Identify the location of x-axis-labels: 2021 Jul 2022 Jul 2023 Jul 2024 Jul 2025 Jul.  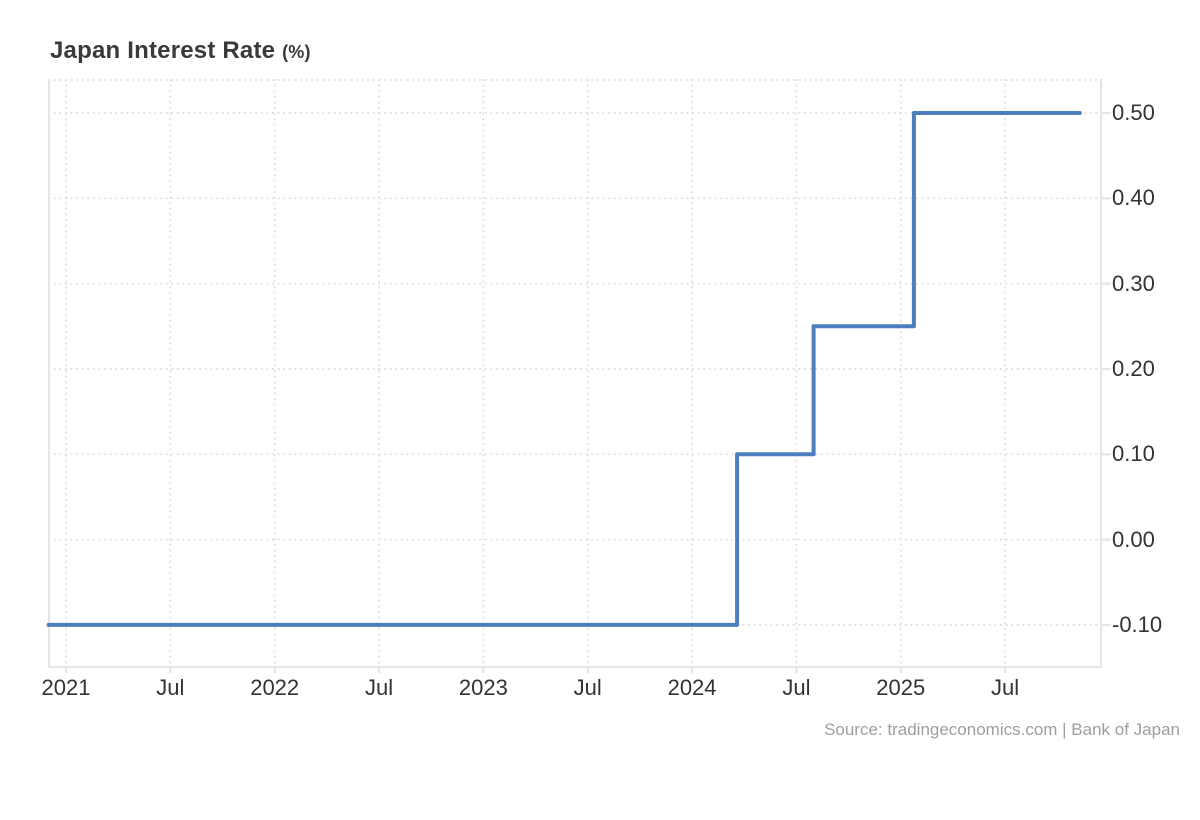
(572, 690).